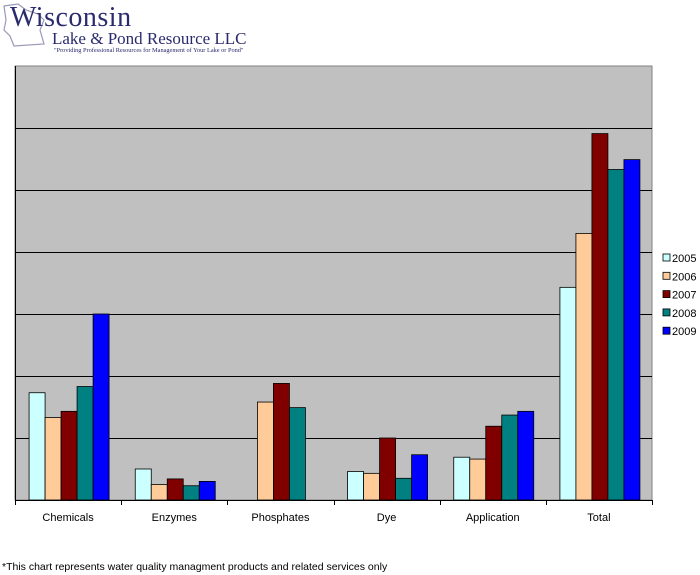 The width and height of the screenshot is (700, 575). I want to click on bar-2006-total, so click(584, 366).